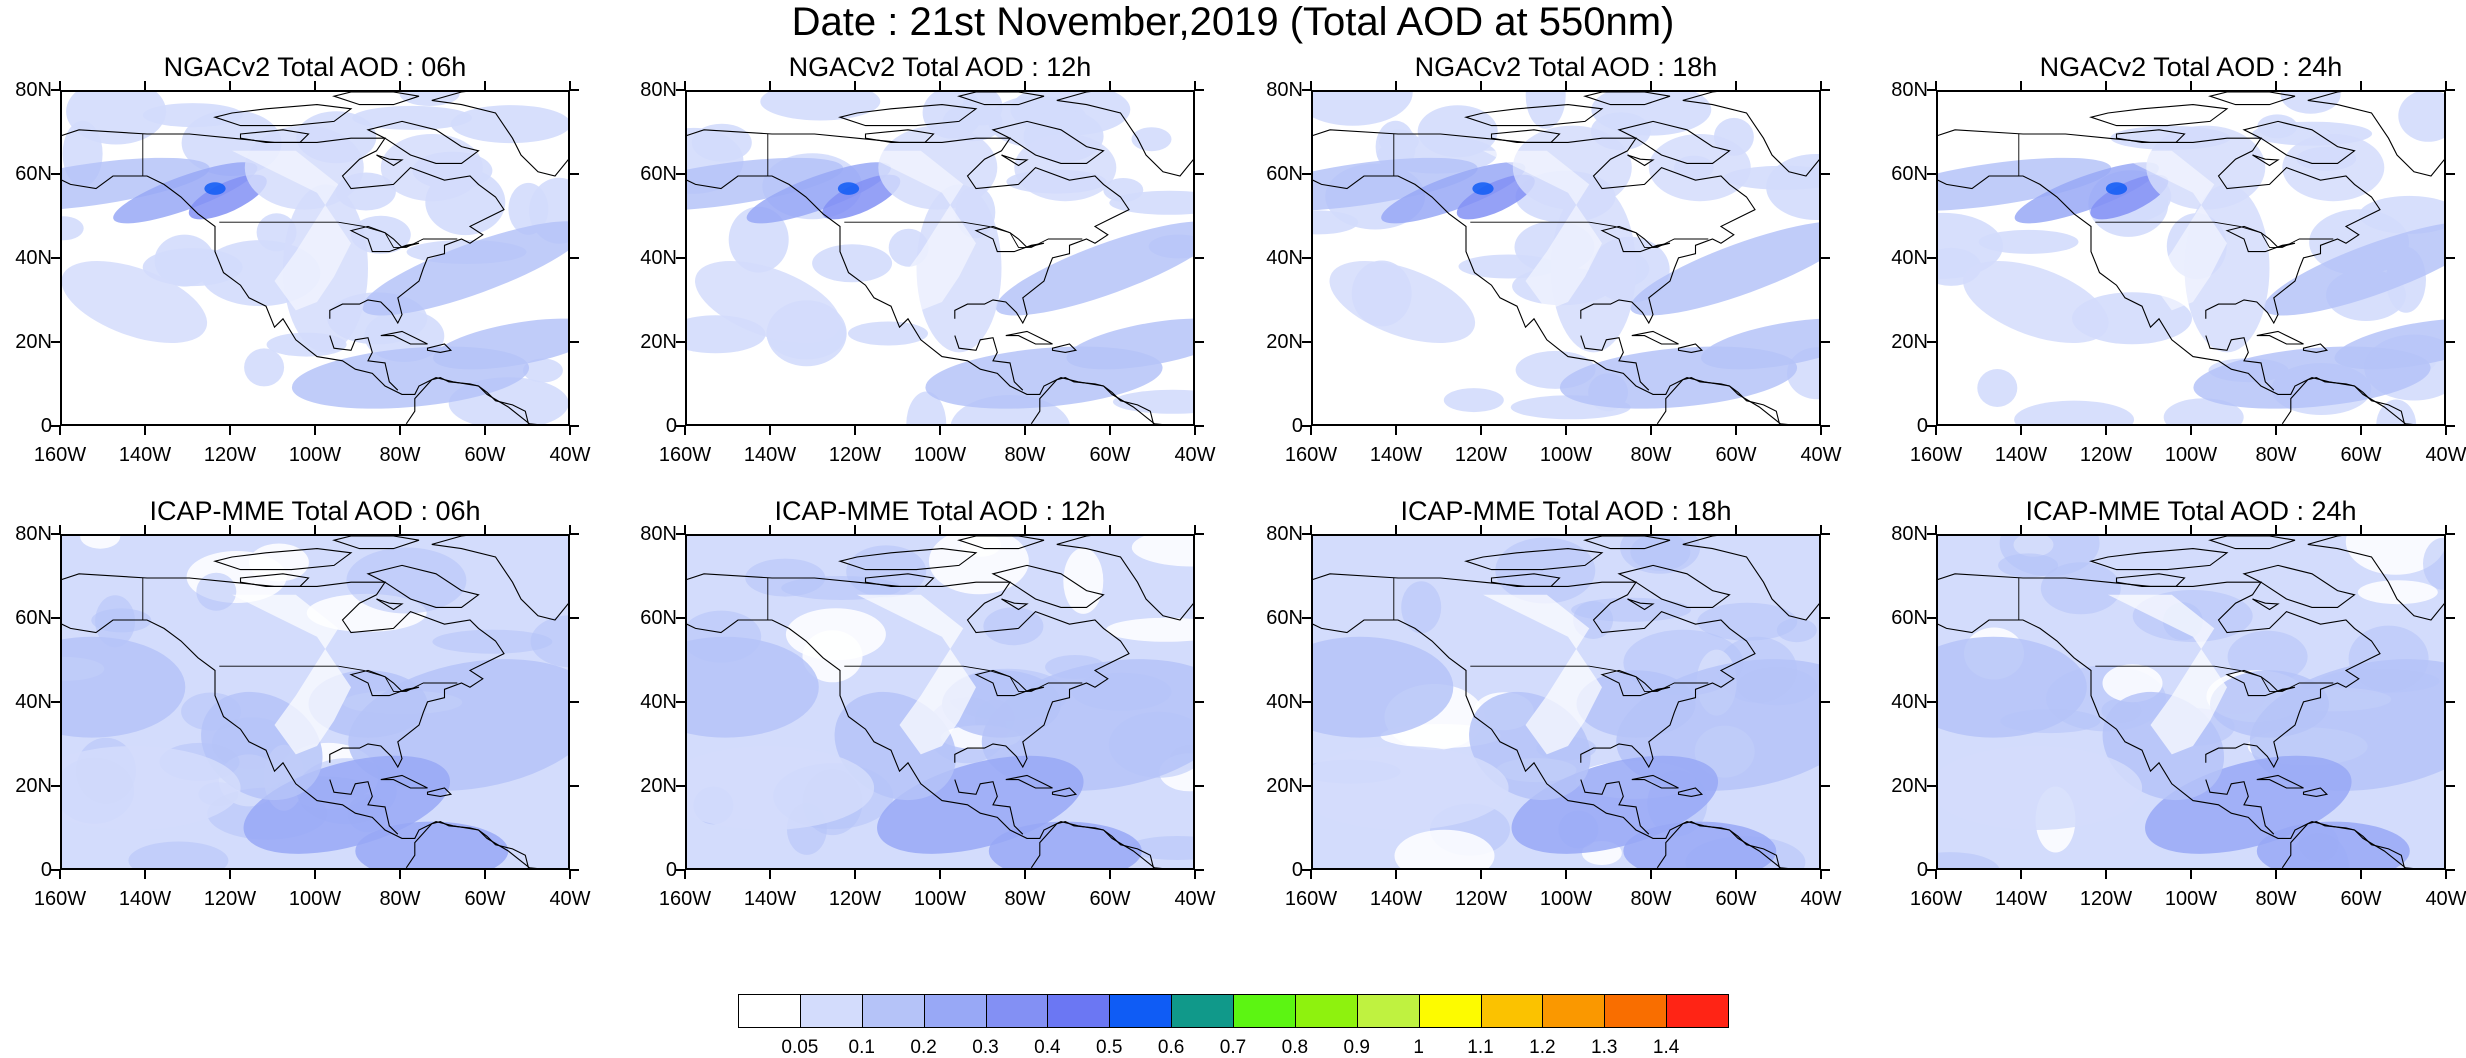 Image resolution: width=2466 pixels, height=1058 pixels. I want to click on colorbar-label: 0.05, so click(800, 1047).